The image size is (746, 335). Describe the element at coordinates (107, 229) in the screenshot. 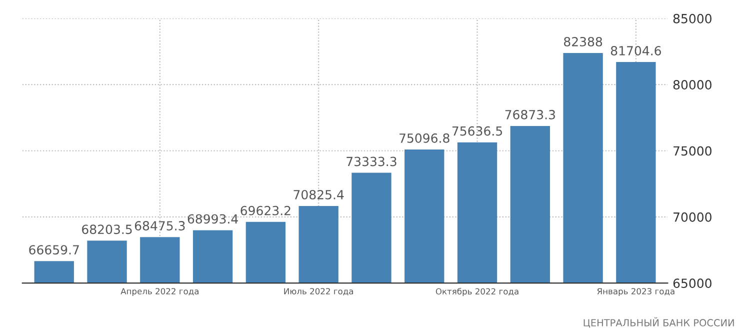

I see `data-label: 68203.5` at that location.